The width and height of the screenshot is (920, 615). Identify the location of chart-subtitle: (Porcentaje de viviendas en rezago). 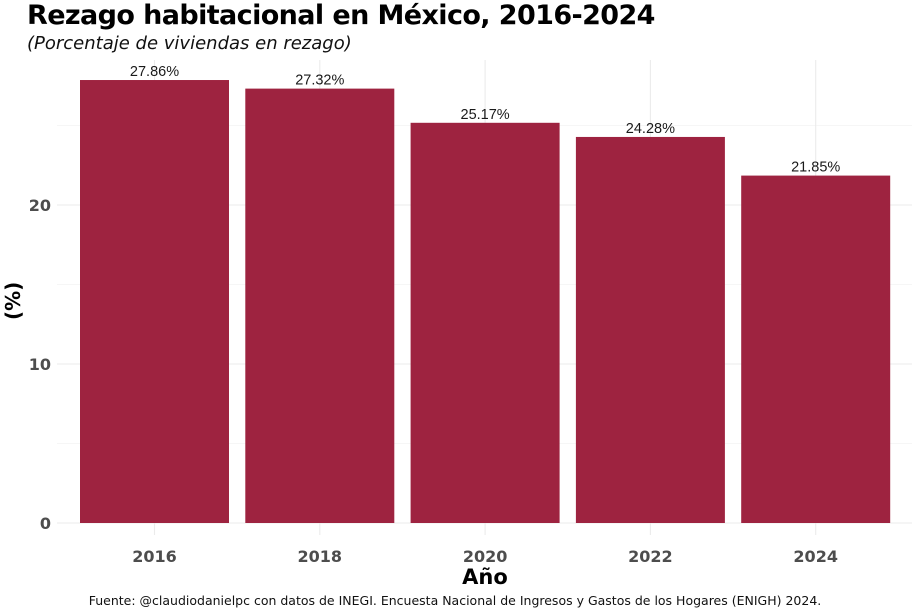
(189, 43).